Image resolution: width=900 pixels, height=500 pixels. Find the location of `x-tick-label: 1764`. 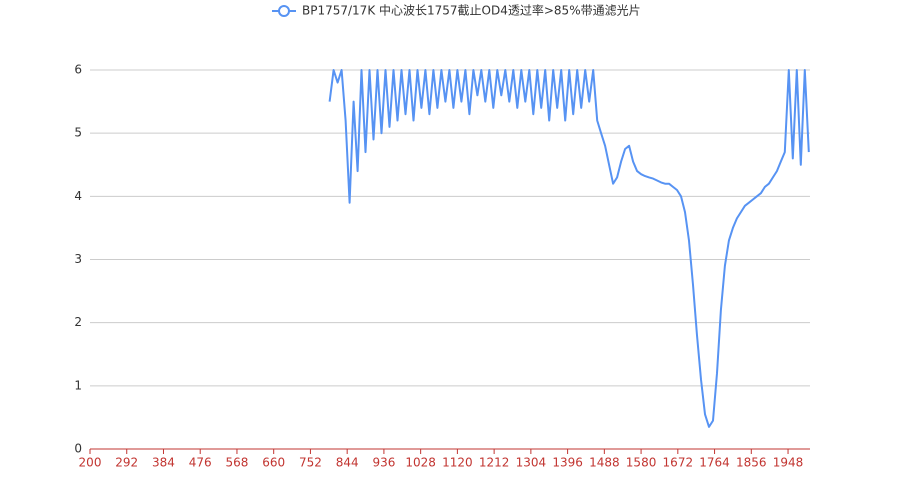

x-tick-label: 1764 is located at coordinates (714, 463).